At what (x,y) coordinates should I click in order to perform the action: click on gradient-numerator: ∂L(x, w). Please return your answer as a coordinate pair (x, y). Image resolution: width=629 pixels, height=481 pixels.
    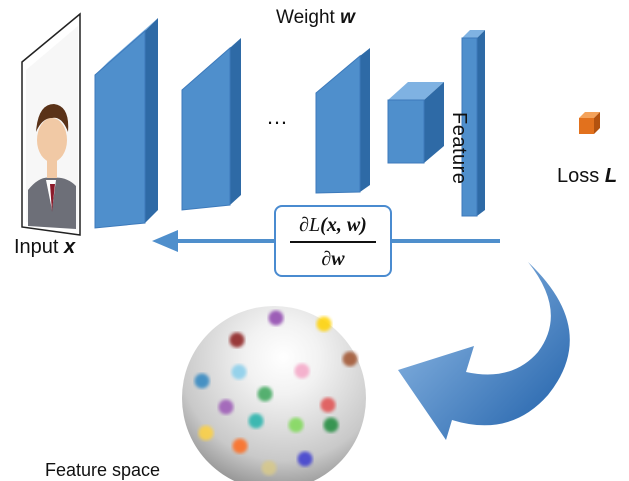
    Looking at the image, I should click on (333, 222).